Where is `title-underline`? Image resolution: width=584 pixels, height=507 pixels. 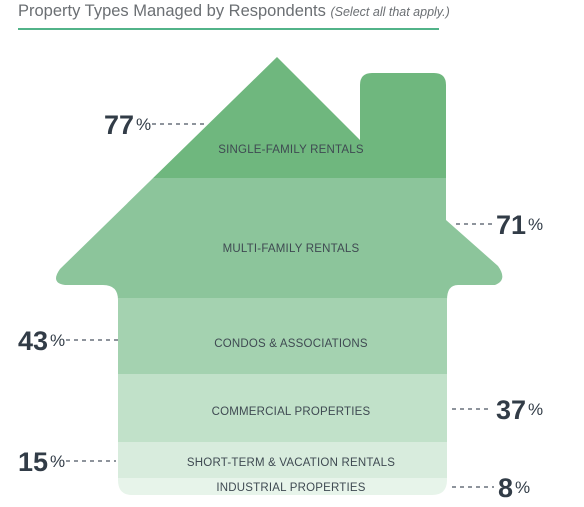 title-underline is located at coordinates (228, 29).